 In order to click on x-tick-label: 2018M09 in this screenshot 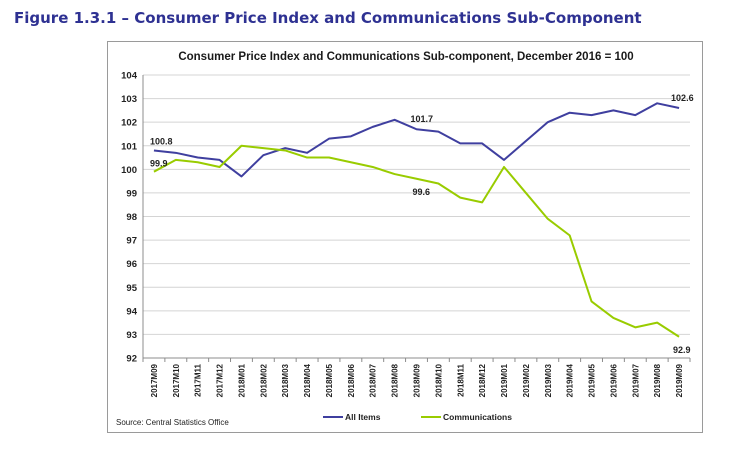, I will do `click(417, 380)`.